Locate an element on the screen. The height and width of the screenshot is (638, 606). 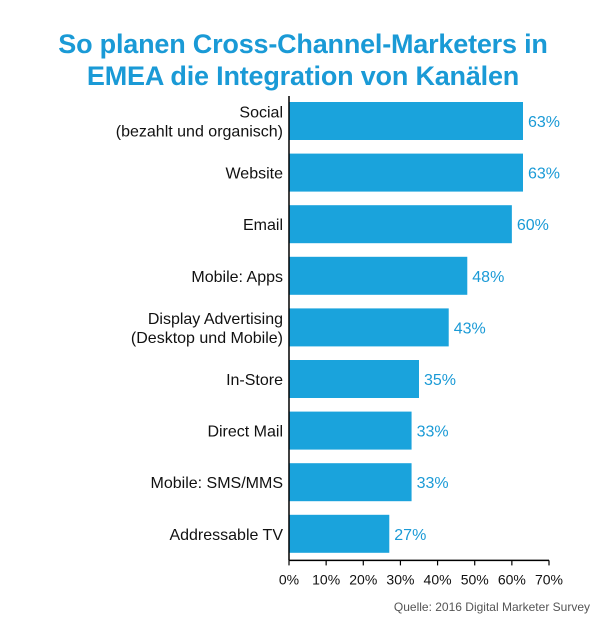
x-tick-label-4: 40% is located at coordinates (438, 579).